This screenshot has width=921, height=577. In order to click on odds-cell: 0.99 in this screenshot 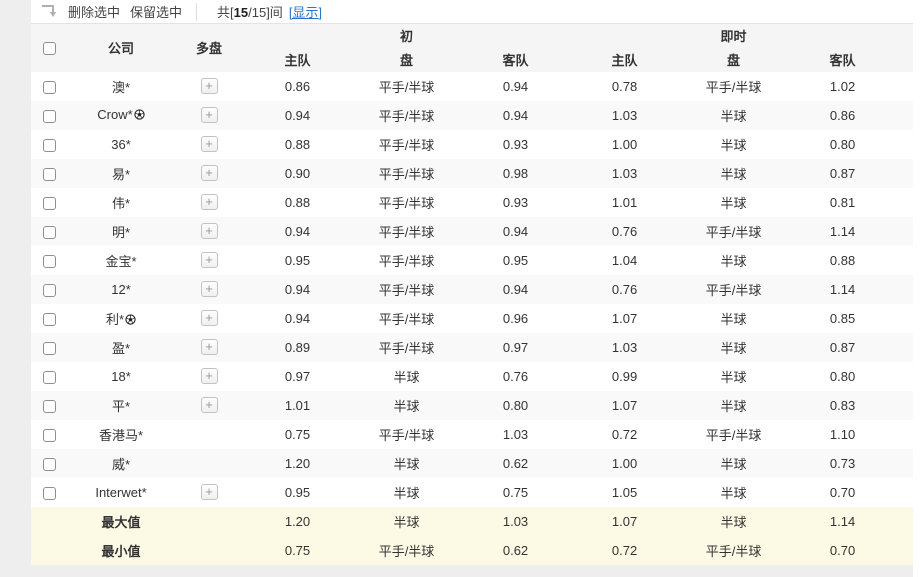, I will do `click(624, 376)`.